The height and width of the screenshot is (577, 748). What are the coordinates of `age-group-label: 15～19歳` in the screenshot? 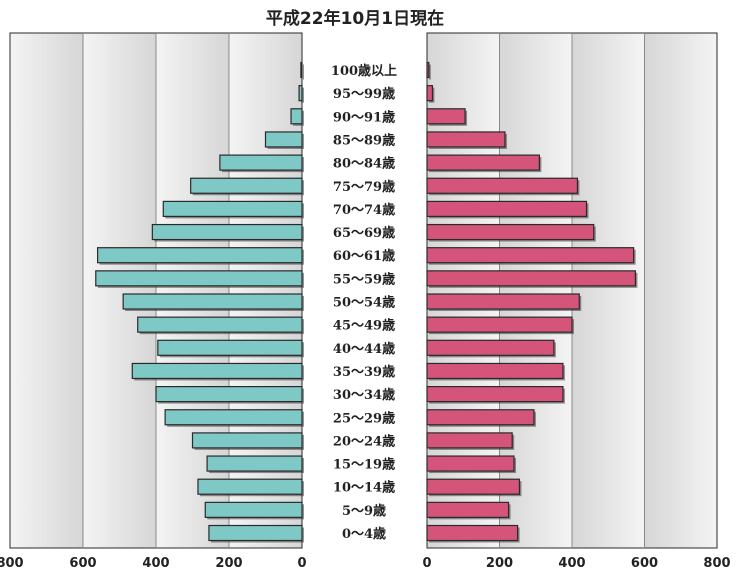 It's located at (364, 465).